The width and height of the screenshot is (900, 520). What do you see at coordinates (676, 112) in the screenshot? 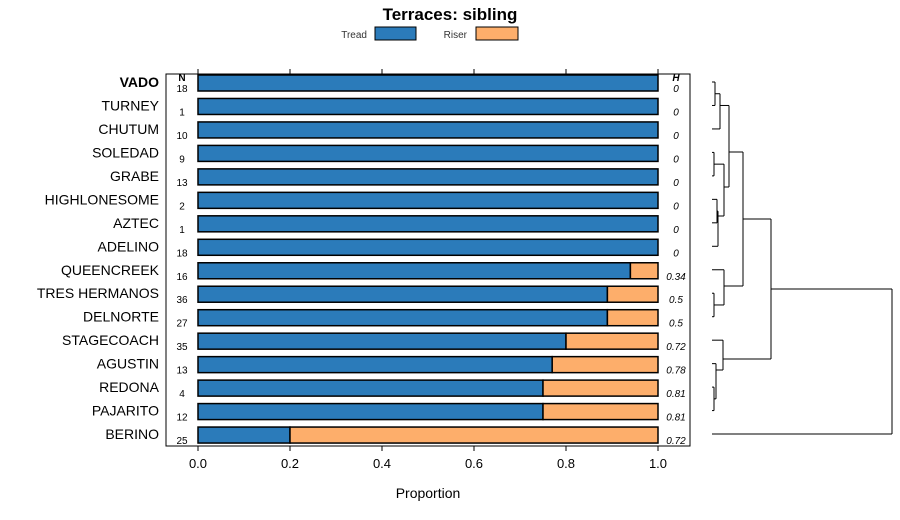
I see `h-value-turney: 0` at bounding box center [676, 112].